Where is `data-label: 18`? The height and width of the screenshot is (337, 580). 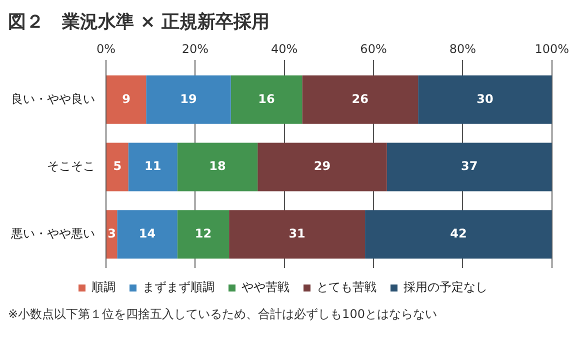
data-label: 18 is located at coordinates (217, 166).